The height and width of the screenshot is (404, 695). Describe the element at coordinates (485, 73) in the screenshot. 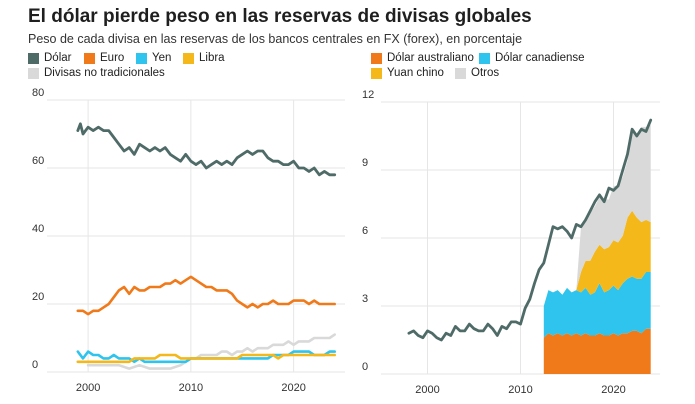

I see `legend-label: Otros` at that location.